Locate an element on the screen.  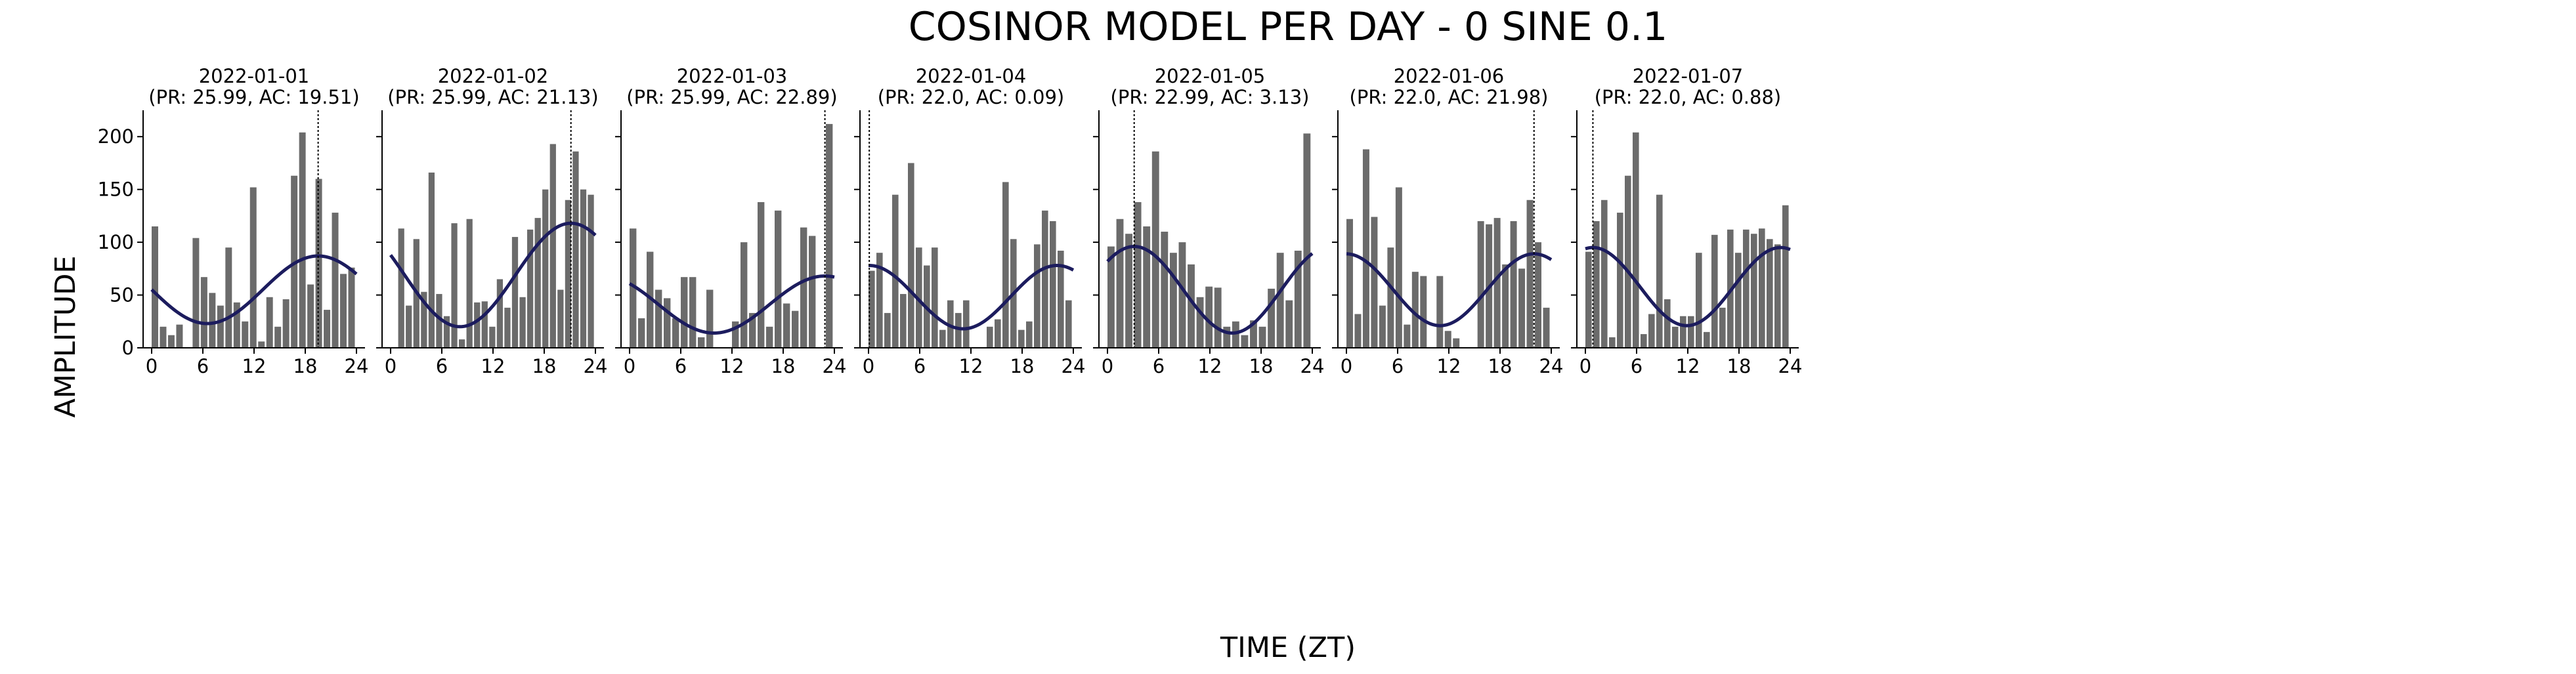
y-tick-label: 0 is located at coordinates (128, 348).